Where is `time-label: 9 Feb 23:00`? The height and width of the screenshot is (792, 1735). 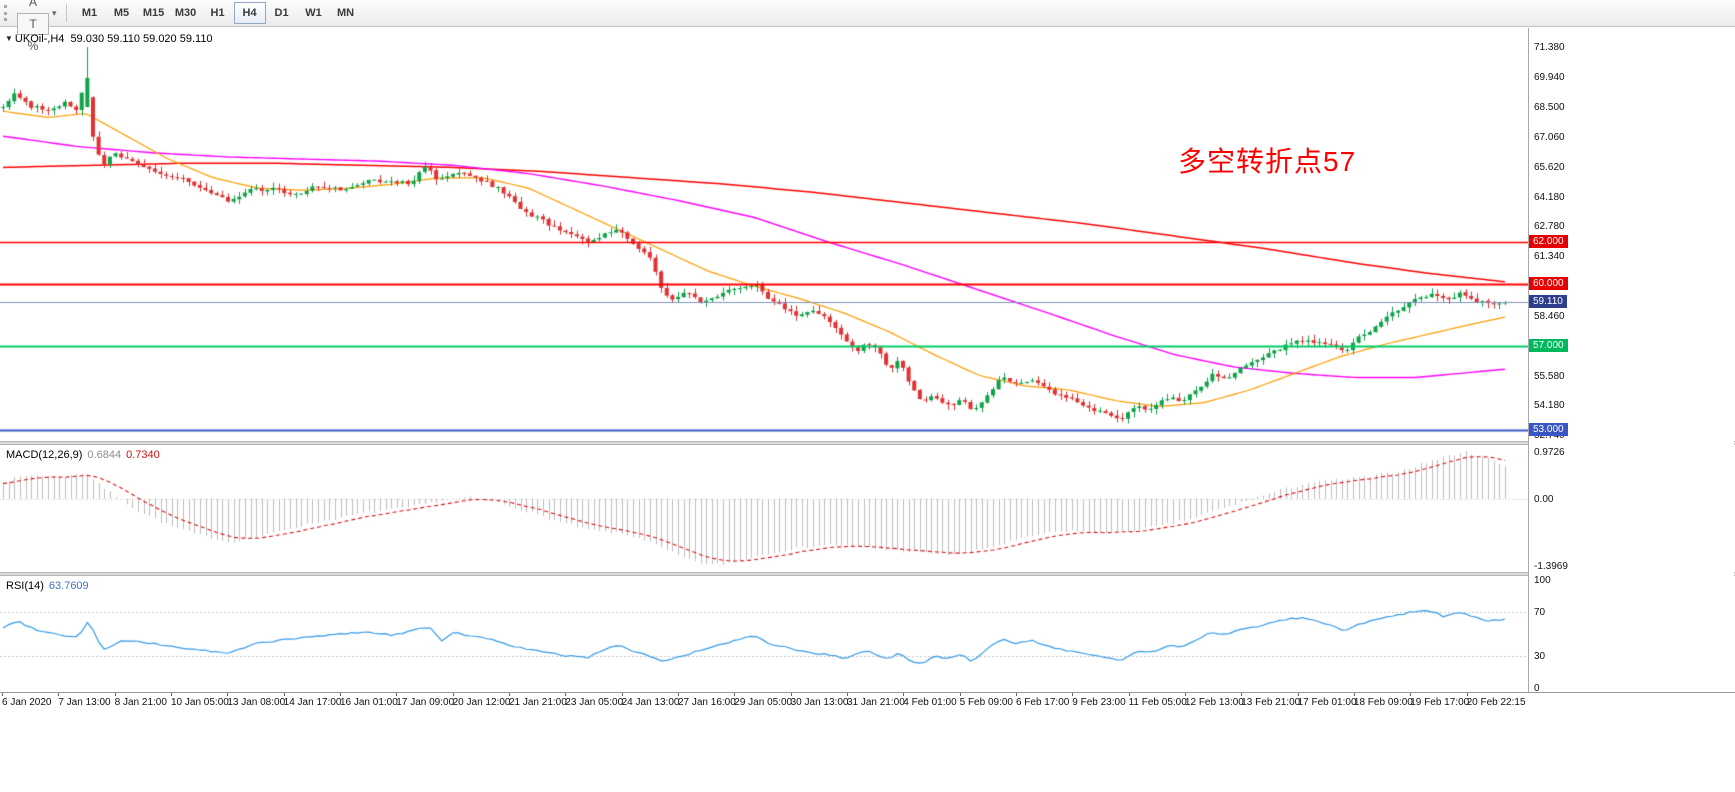
time-label: 9 Feb 23:00 is located at coordinates (1099, 702).